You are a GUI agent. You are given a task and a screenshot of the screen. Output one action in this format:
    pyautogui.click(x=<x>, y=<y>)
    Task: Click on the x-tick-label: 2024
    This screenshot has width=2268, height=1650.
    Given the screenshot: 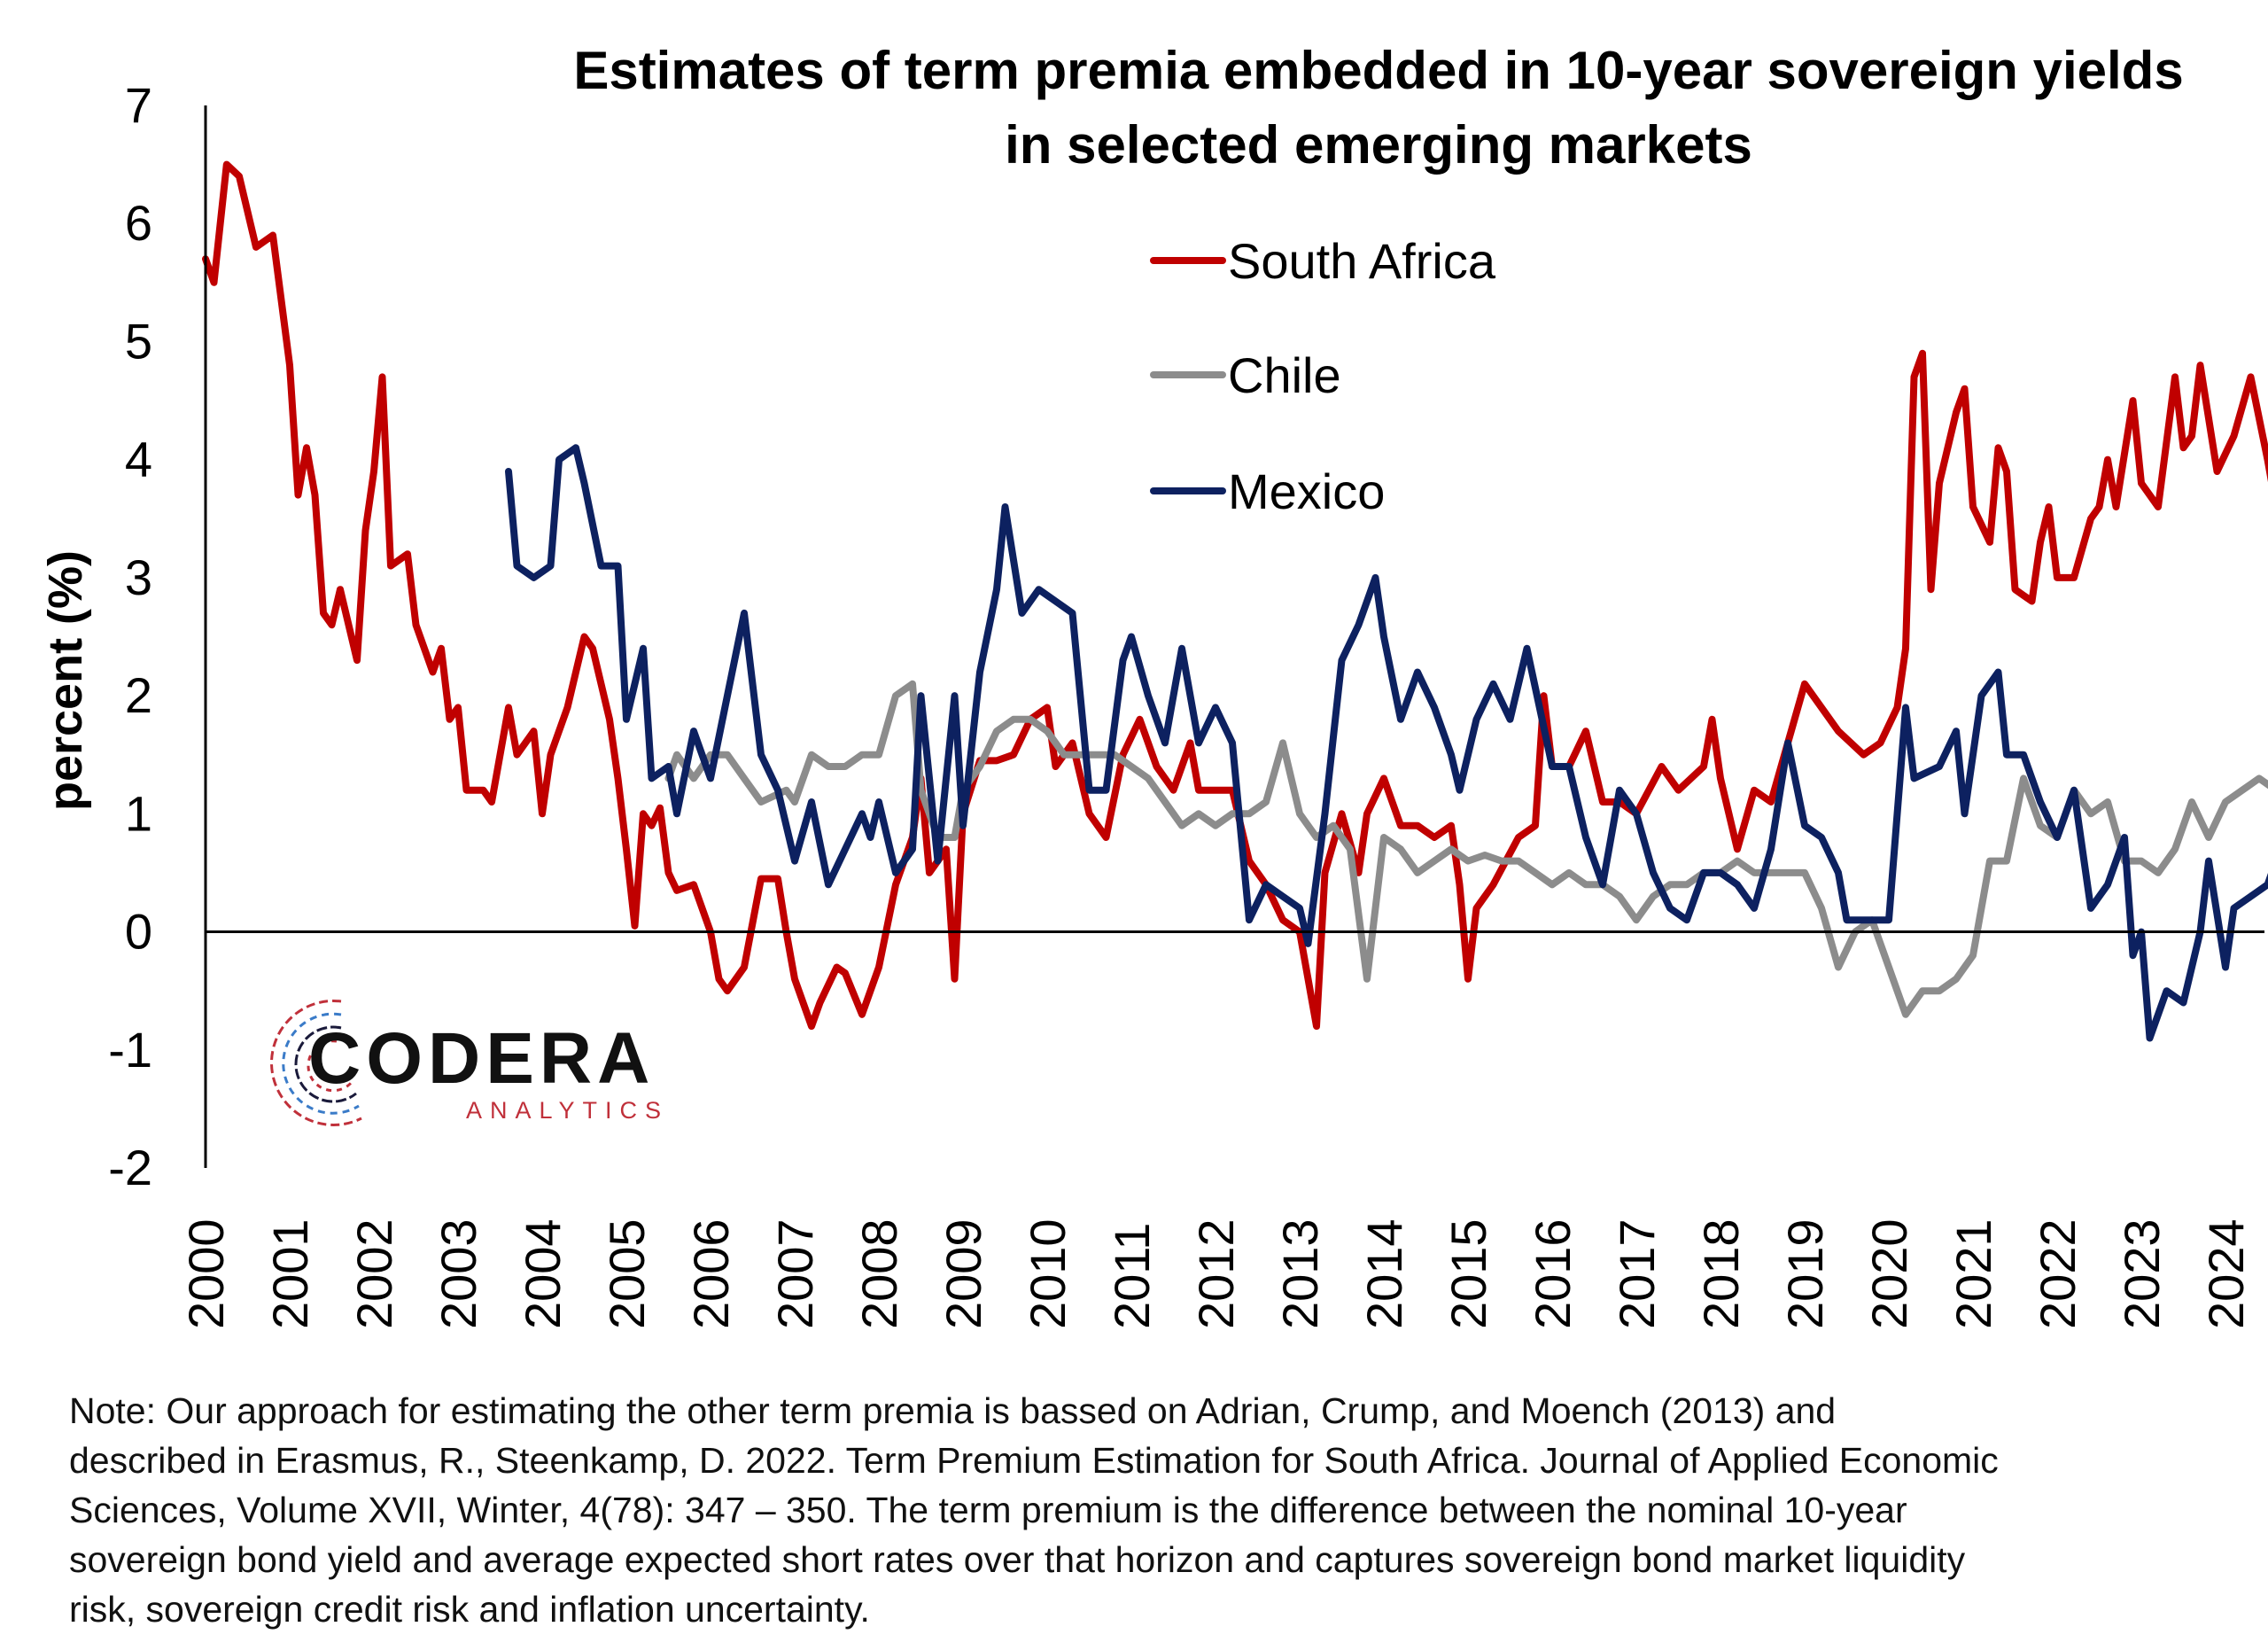 What is the action you would take?
    pyautogui.click(x=2226, y=1273)
    